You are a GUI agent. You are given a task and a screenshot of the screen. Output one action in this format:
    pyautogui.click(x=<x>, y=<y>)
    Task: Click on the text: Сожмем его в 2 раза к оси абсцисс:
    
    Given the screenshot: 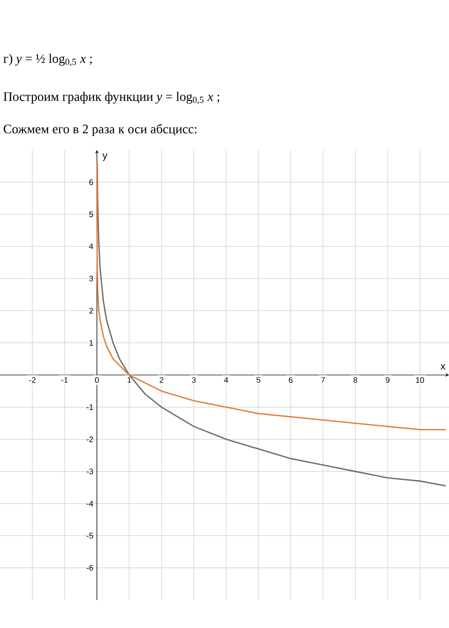 What is the action you would take?
    pyautogui.click(x=100, y=130)
    